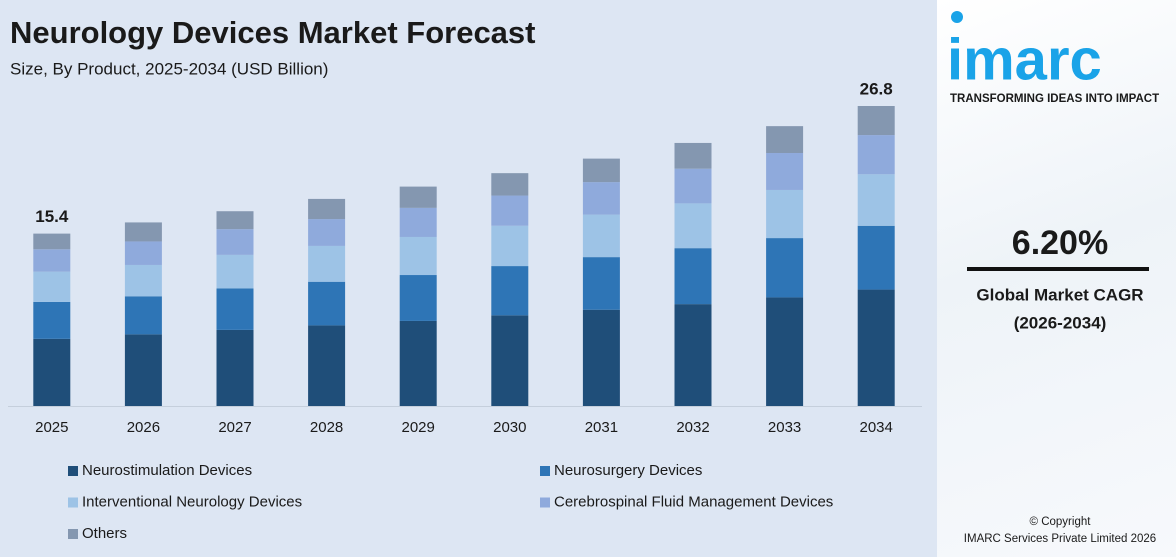  I want to click on x-tick-label: 2027, so click(234, 427).